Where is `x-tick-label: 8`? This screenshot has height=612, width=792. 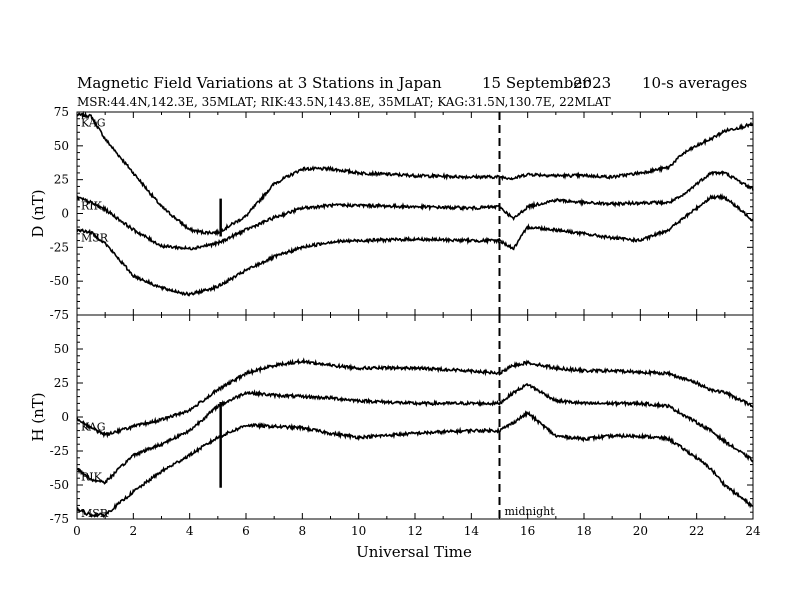
x-tick-label: 8 is located at coordinates (303, 531).